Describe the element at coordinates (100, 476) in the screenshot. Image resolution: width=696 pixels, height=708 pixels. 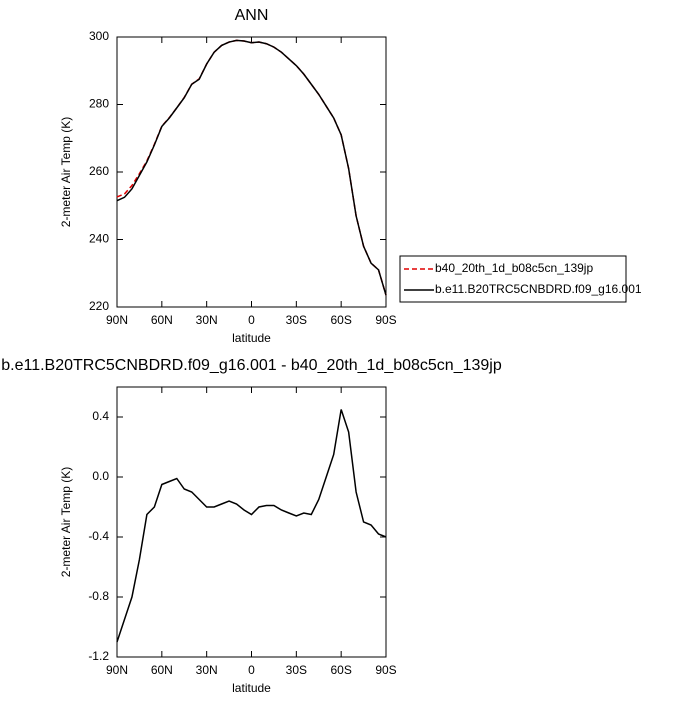
I see `y-tick-label: 0.0` at that location.